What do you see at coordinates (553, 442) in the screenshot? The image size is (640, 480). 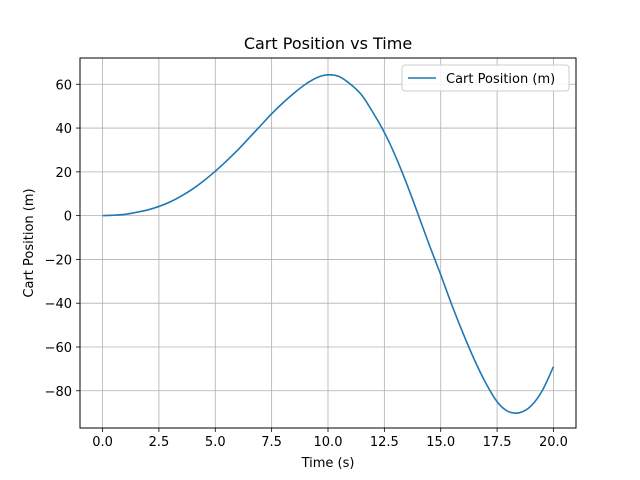 I see `x-tick-label: 20.0` at bounding box center [553, 442].